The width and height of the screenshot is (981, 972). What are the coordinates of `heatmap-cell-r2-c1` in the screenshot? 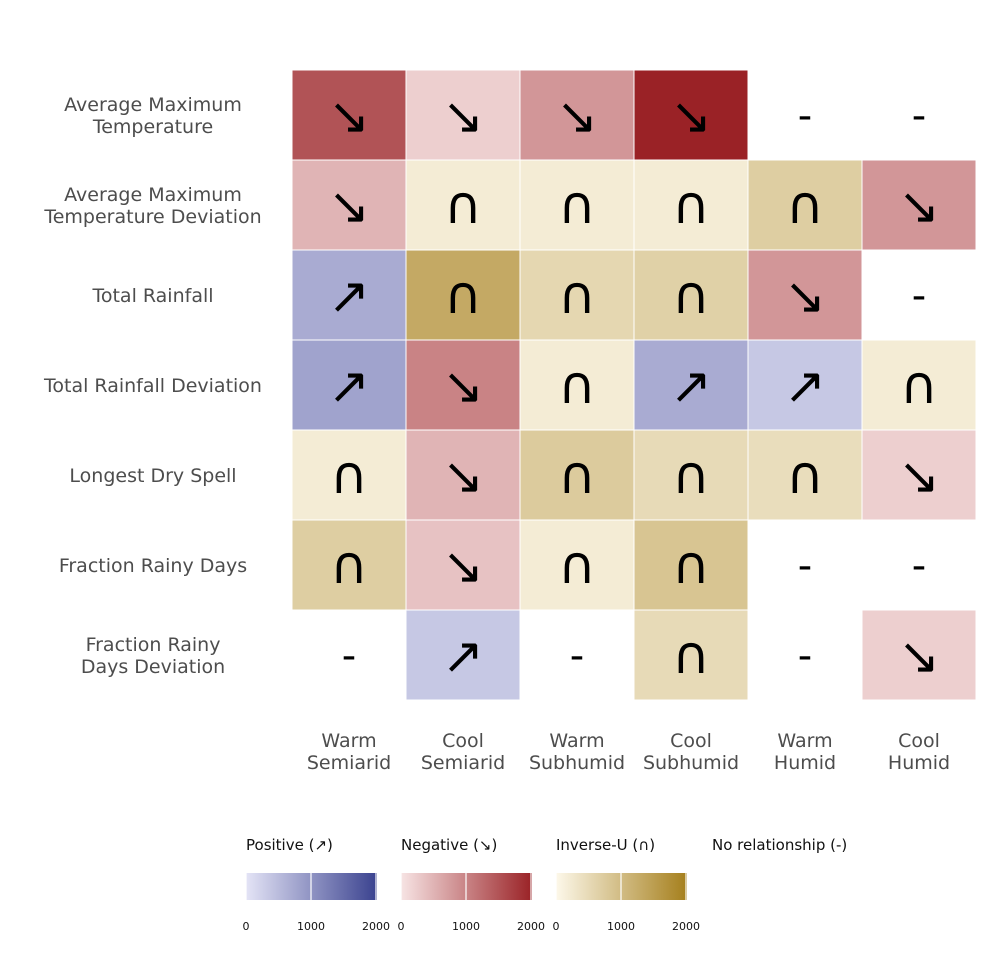 It's located at (463, 295).